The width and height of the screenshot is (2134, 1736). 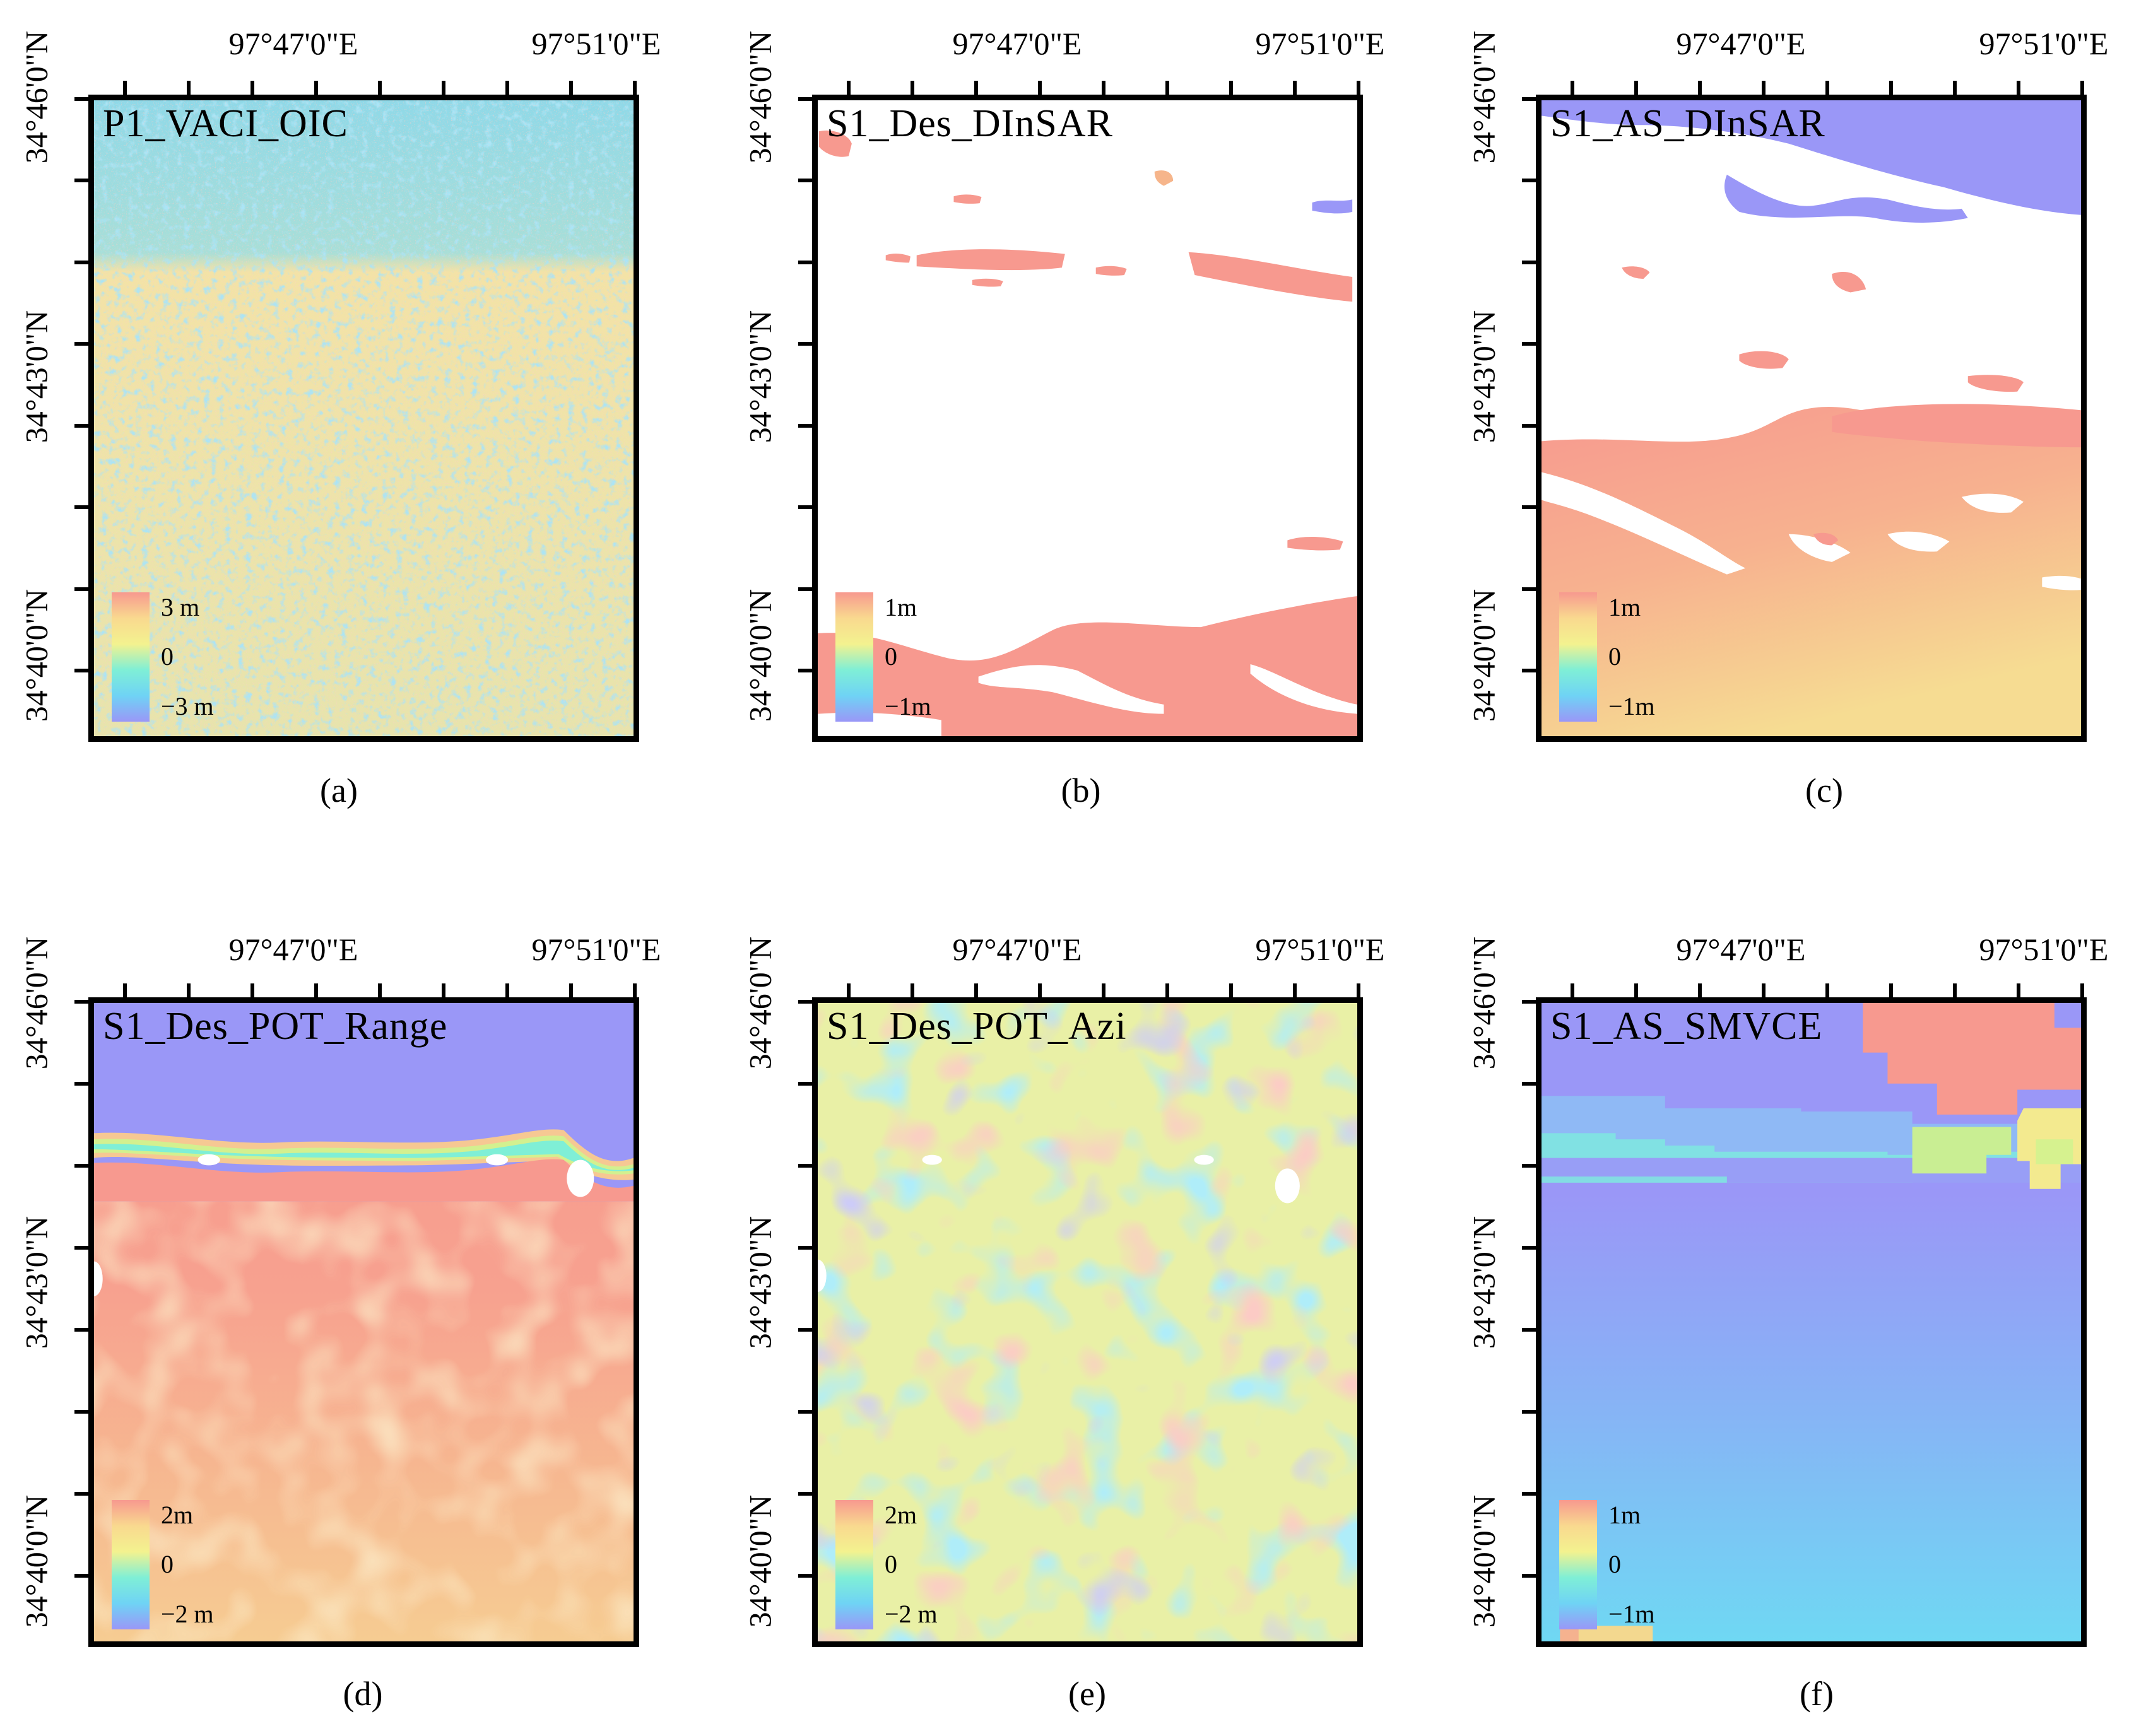 What do you see at coordinates (891, 1564) in the screenshot?
I see `legend-mid-e: 0` at bounding box center [891, 1564].